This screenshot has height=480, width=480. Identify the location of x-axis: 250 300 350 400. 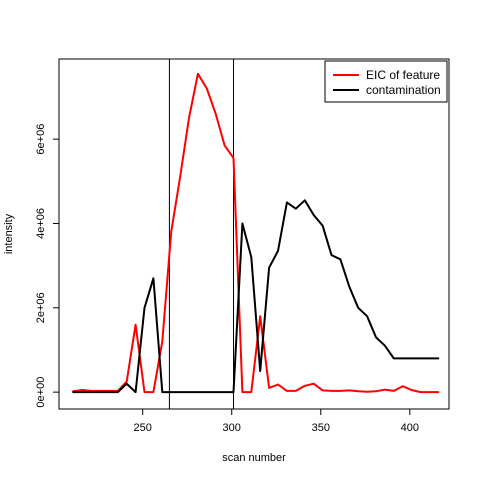
(276, 421).